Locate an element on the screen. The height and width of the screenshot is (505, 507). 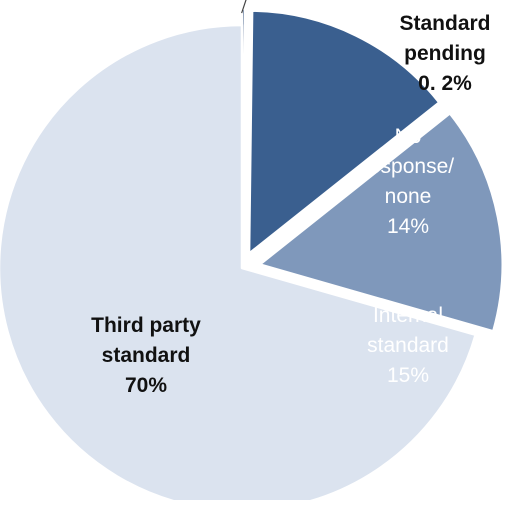
leader-lines-layer is located at coordinates (244, 7).